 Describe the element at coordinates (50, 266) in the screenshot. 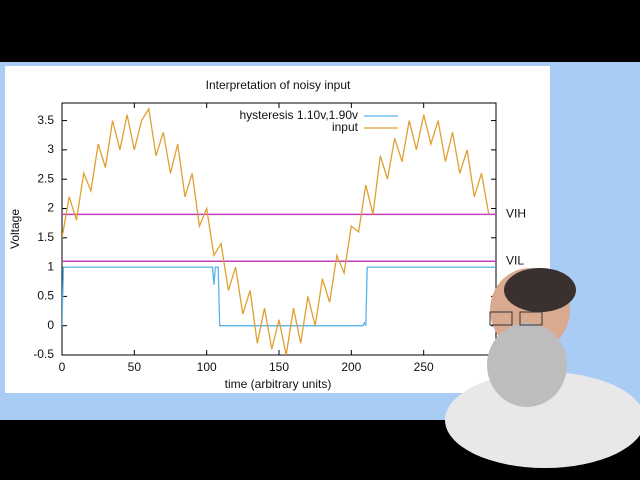

I see `y-tick-label: 1` at that location.